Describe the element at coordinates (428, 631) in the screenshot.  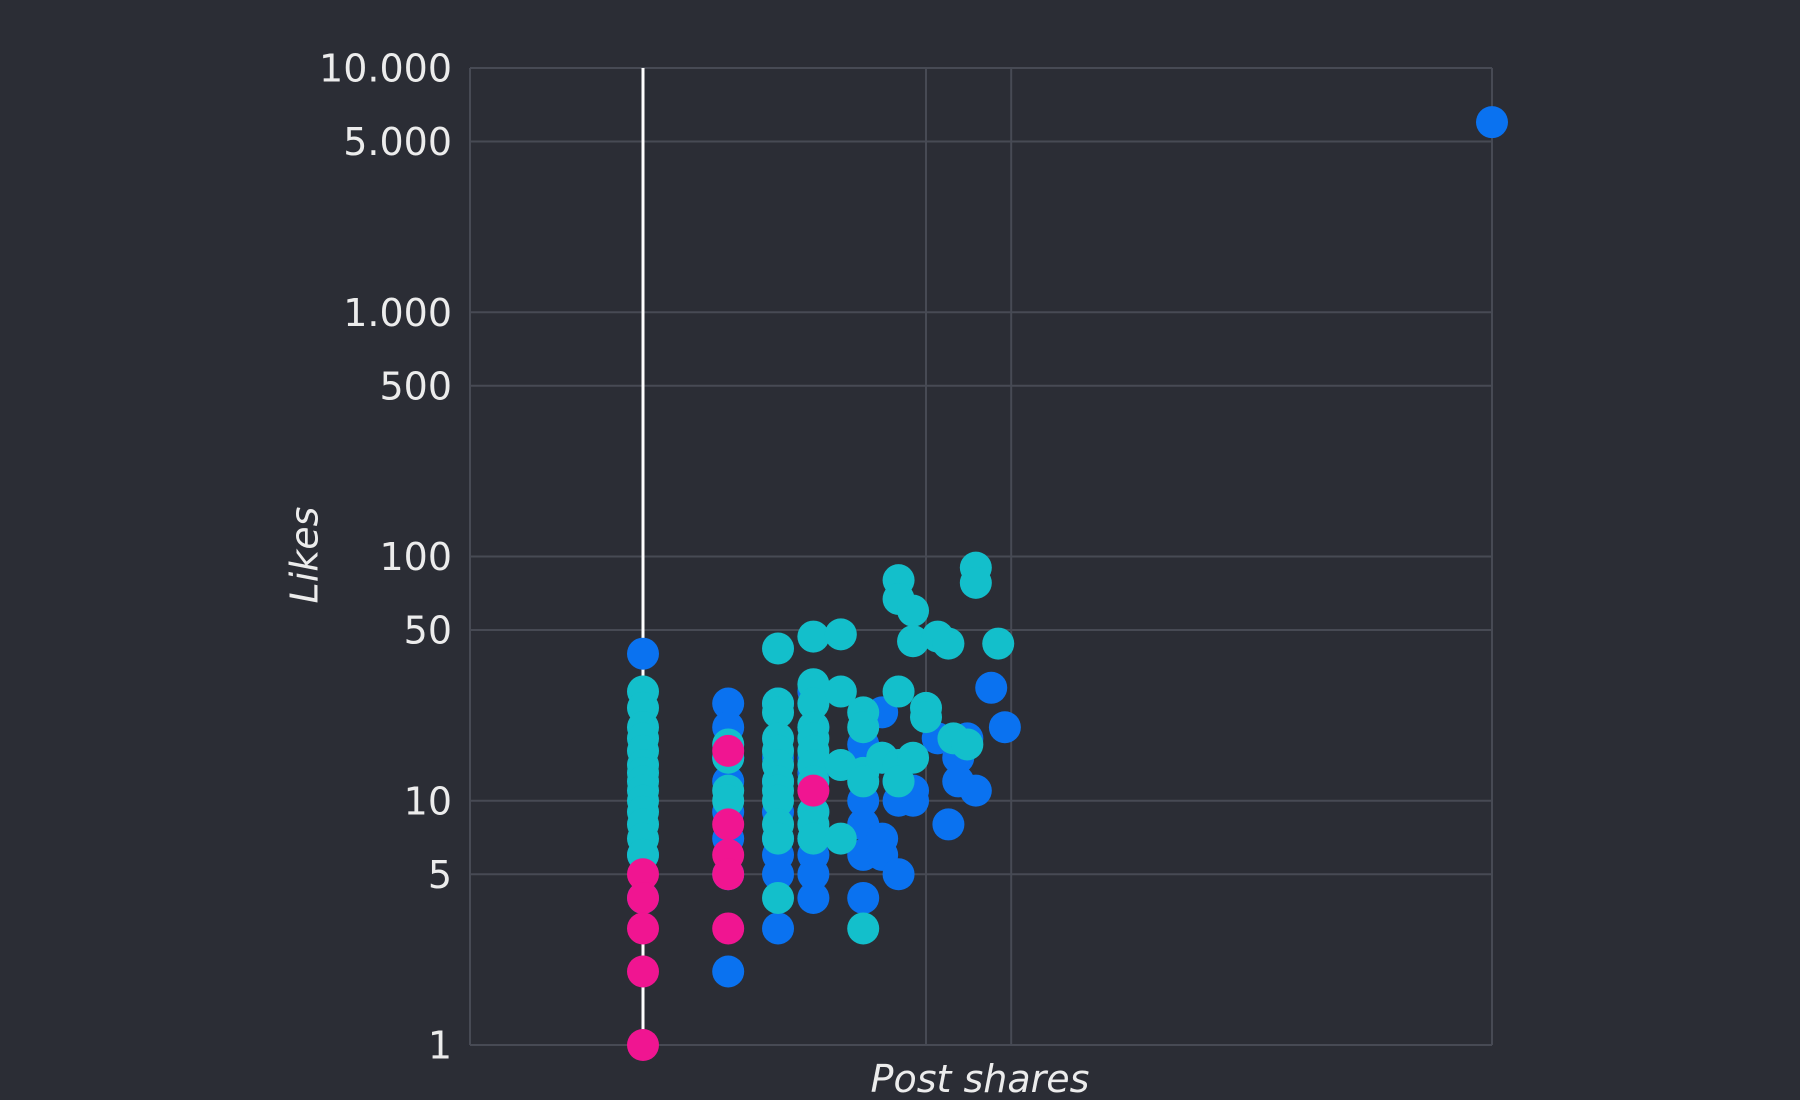
I see `y-tick-label: 50` at that location.